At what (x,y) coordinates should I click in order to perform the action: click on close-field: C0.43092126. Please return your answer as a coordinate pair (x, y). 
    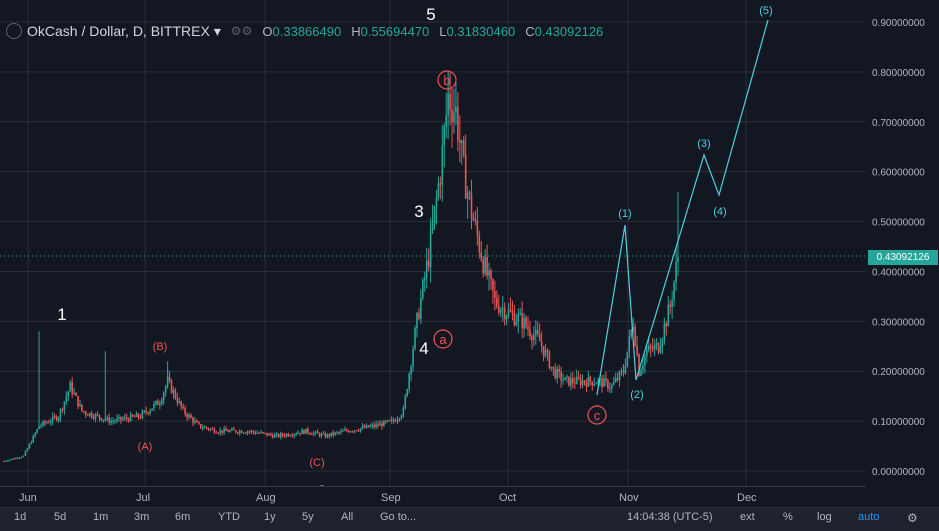
    Looking at the image, I should click on (564, 31).